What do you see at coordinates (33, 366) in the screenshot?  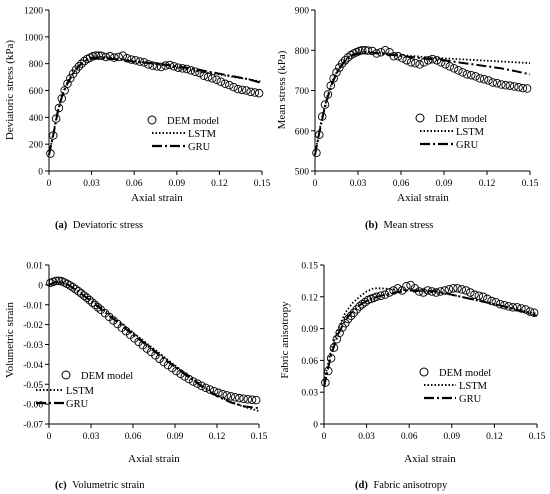 I see `y-tick-label-c: -0.04` at bounding box center [33, 366].